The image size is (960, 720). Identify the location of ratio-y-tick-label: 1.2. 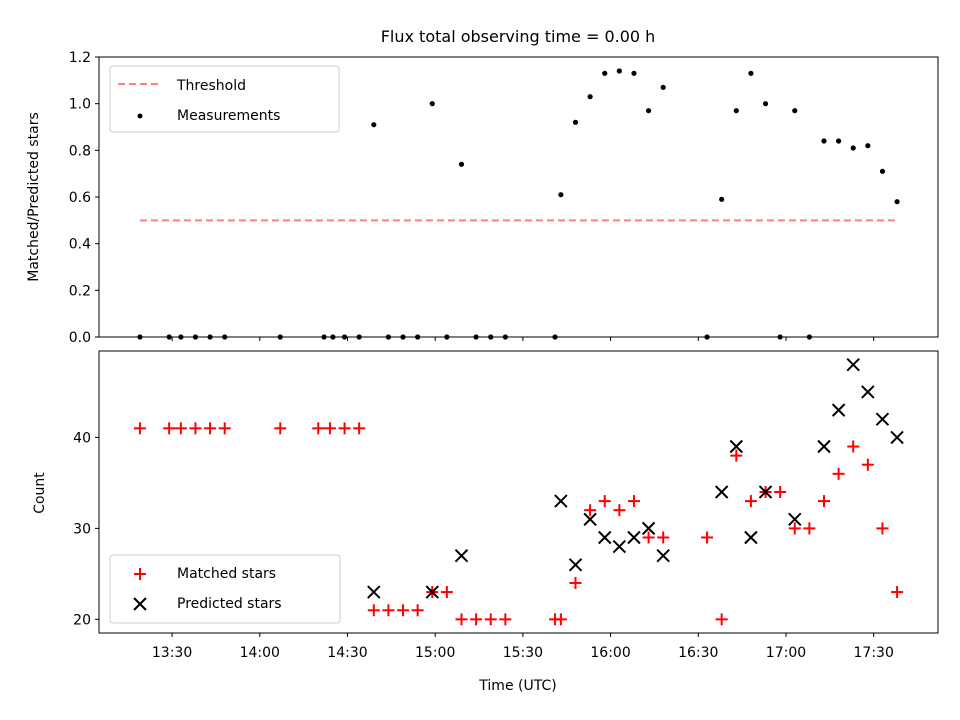
(80, 58).